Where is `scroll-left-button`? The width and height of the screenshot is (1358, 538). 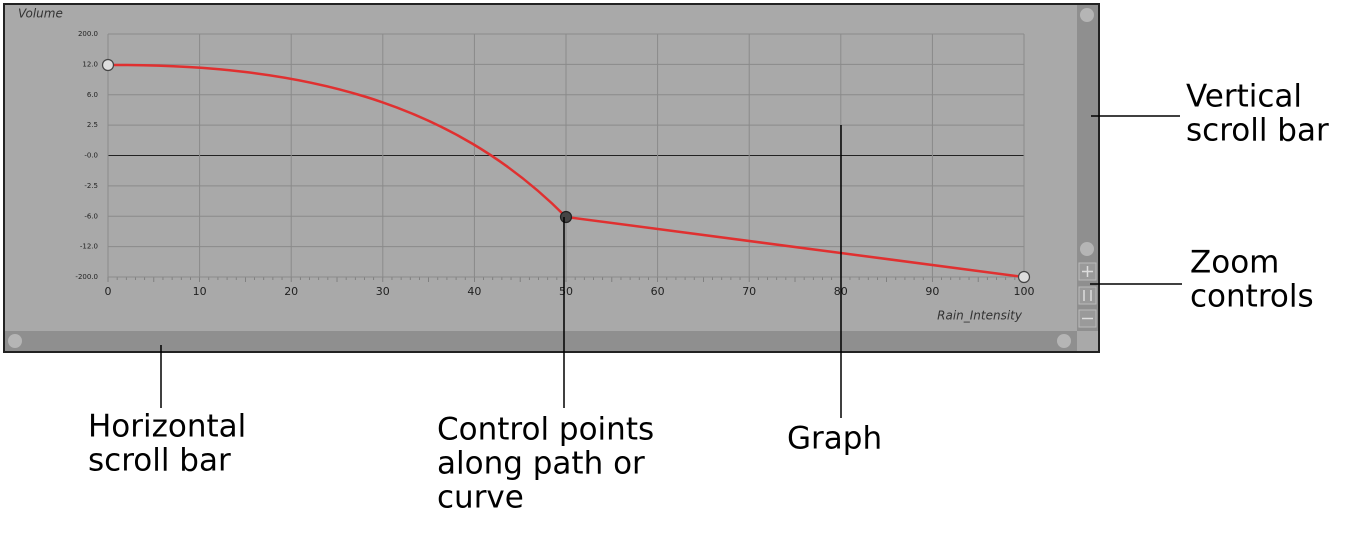 scroll-left-button is located at coordinates (15, 341).